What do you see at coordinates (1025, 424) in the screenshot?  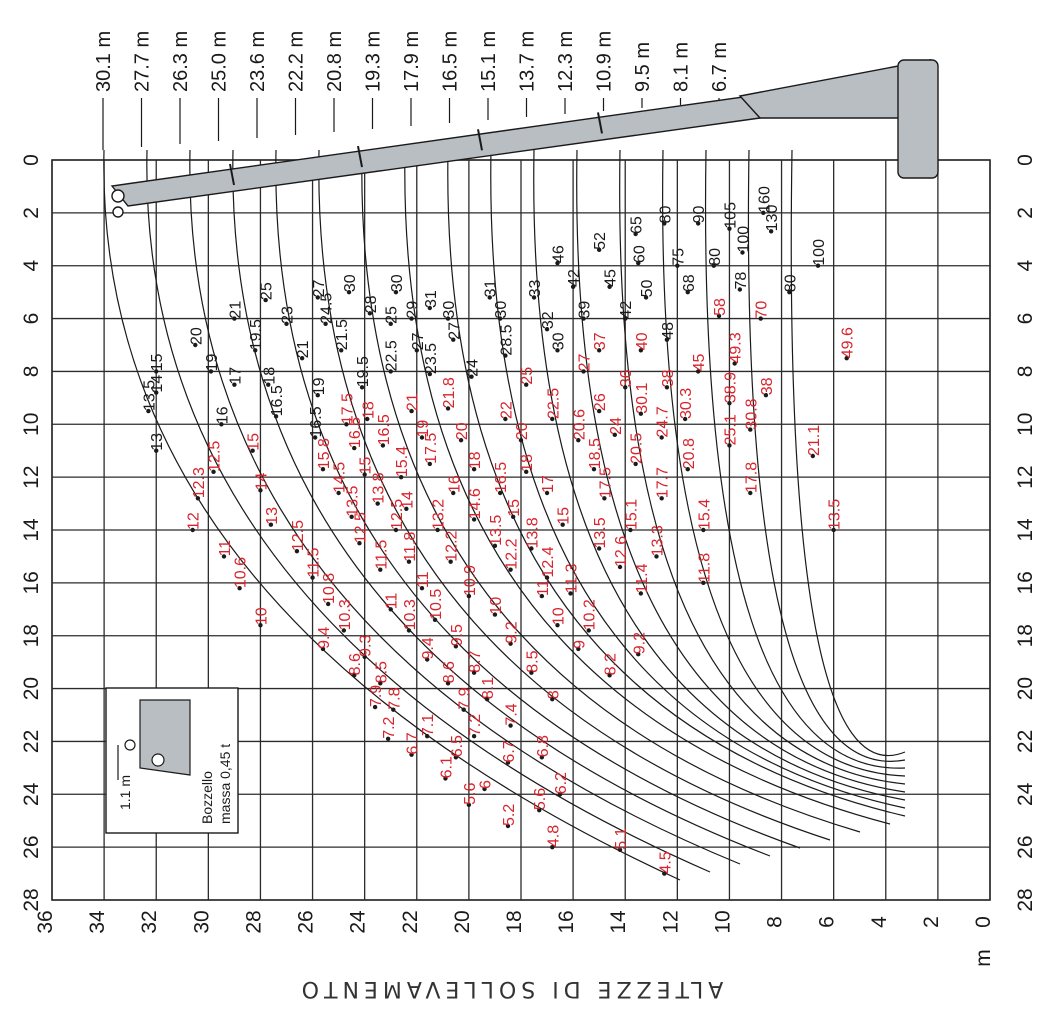 I see `radius-tick-right: 10` at bounding box center [1025, 424].